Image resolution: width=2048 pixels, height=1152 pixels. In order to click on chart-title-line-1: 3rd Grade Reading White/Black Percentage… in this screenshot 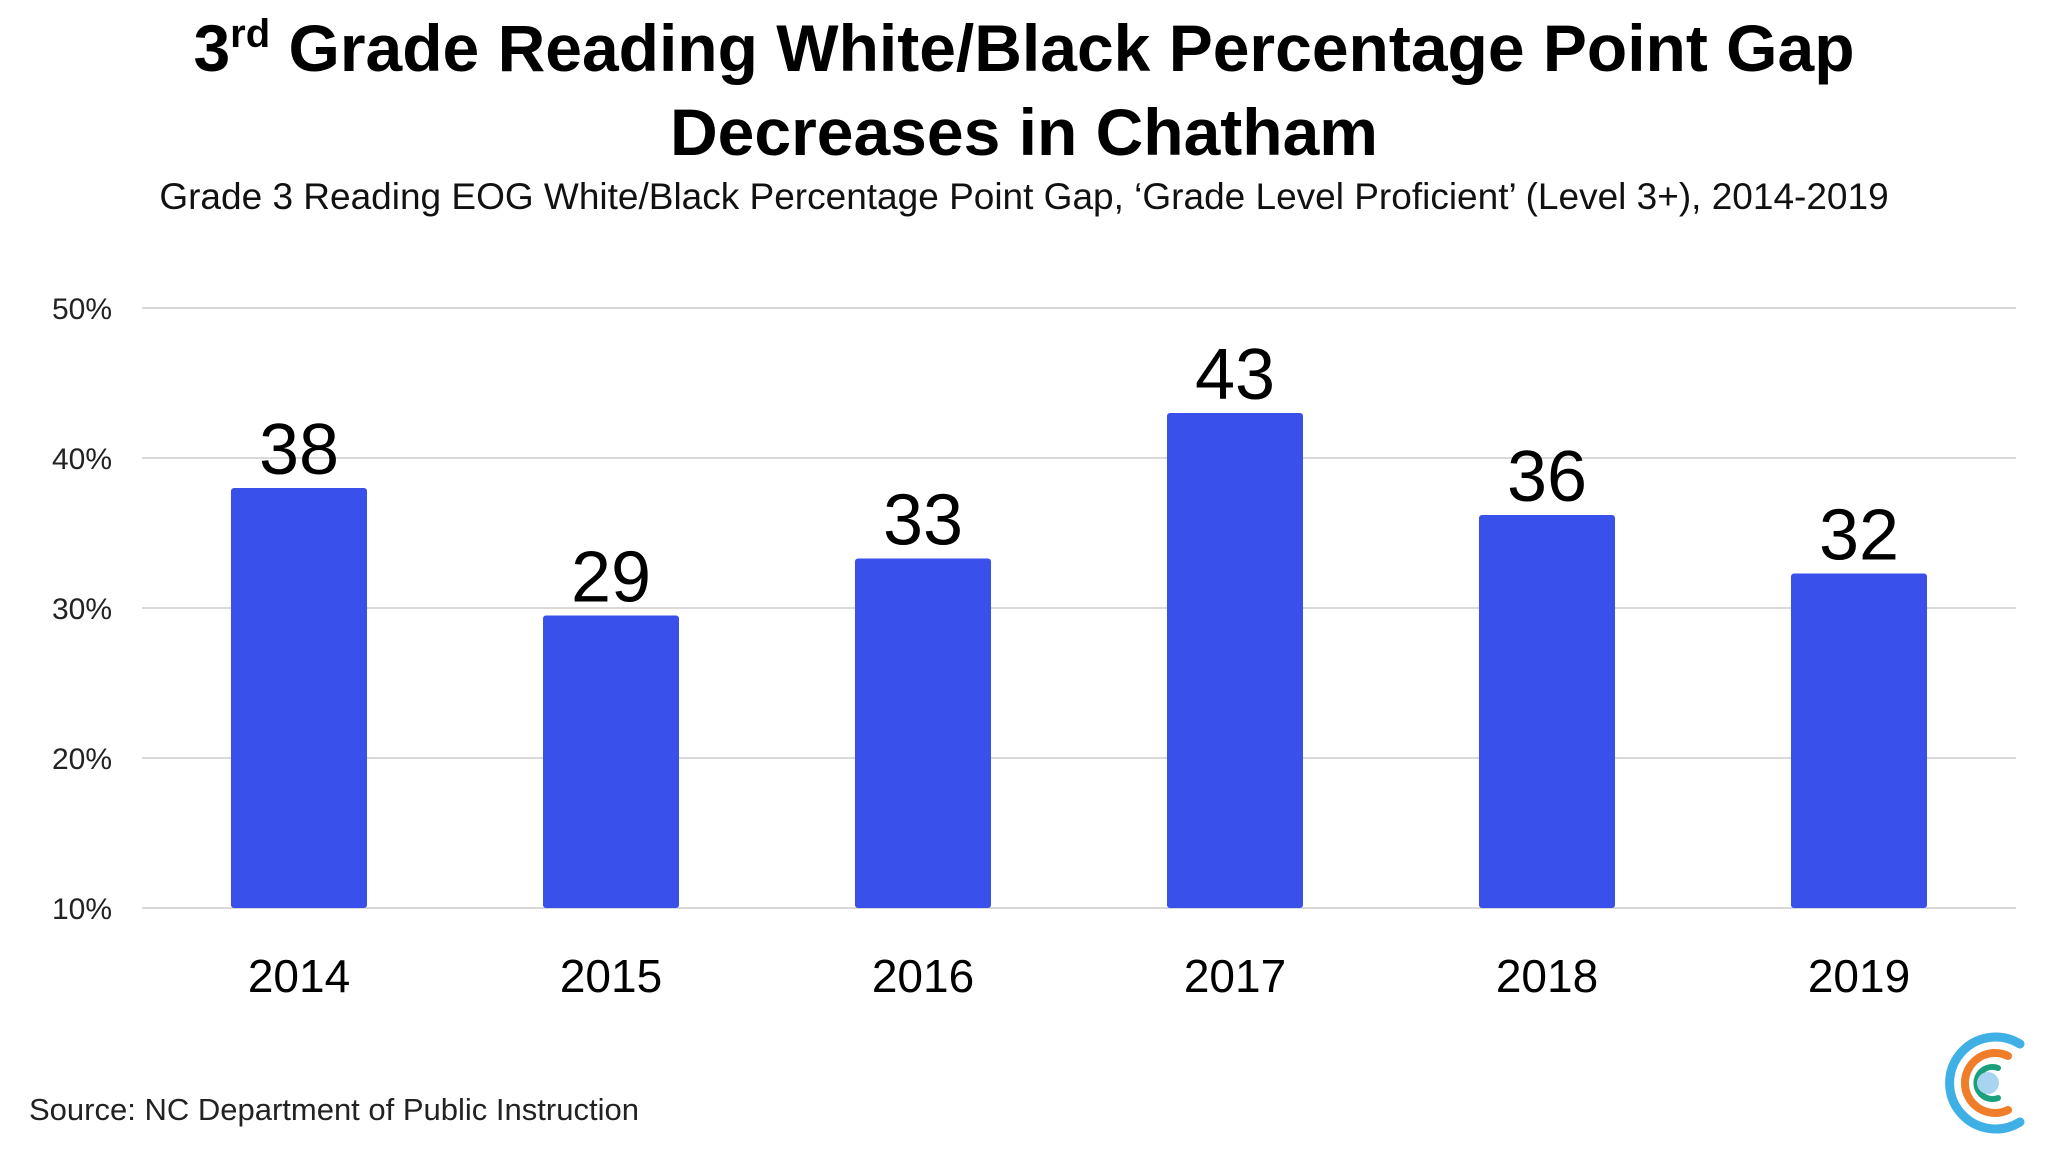, I will do `click(1024, 48)`.